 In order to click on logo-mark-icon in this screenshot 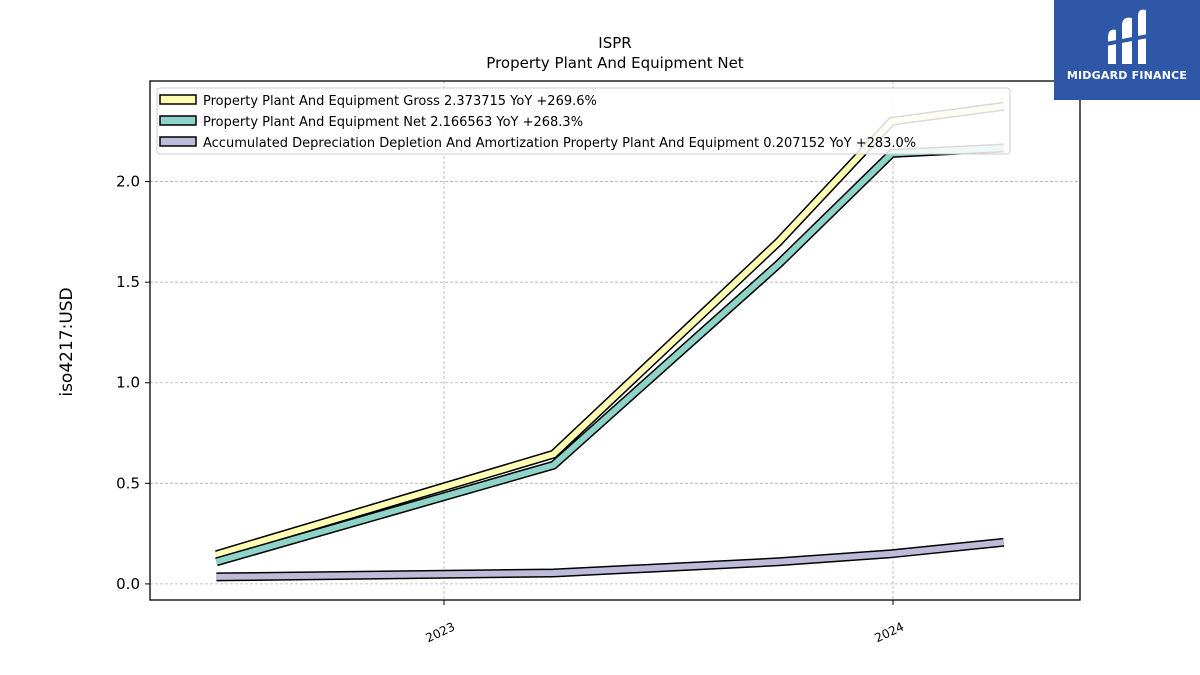, I will do `click(1127, 37)`.